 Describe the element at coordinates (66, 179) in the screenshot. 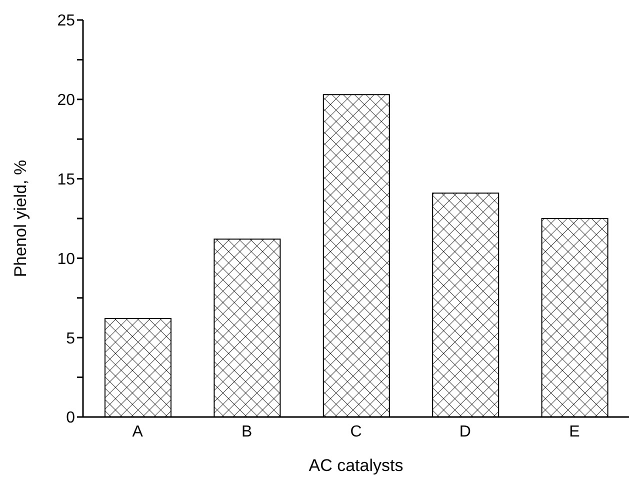

I see `y-tick-label: 15` at that location.